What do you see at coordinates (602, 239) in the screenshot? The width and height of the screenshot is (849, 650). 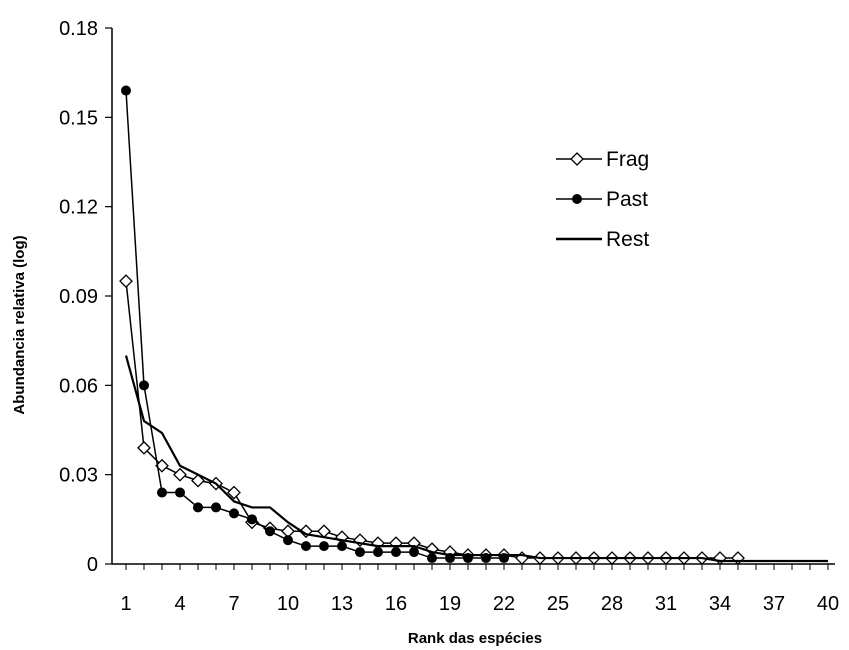 I see `legend-item-rest: Rest` at bounding box center [602, 239].